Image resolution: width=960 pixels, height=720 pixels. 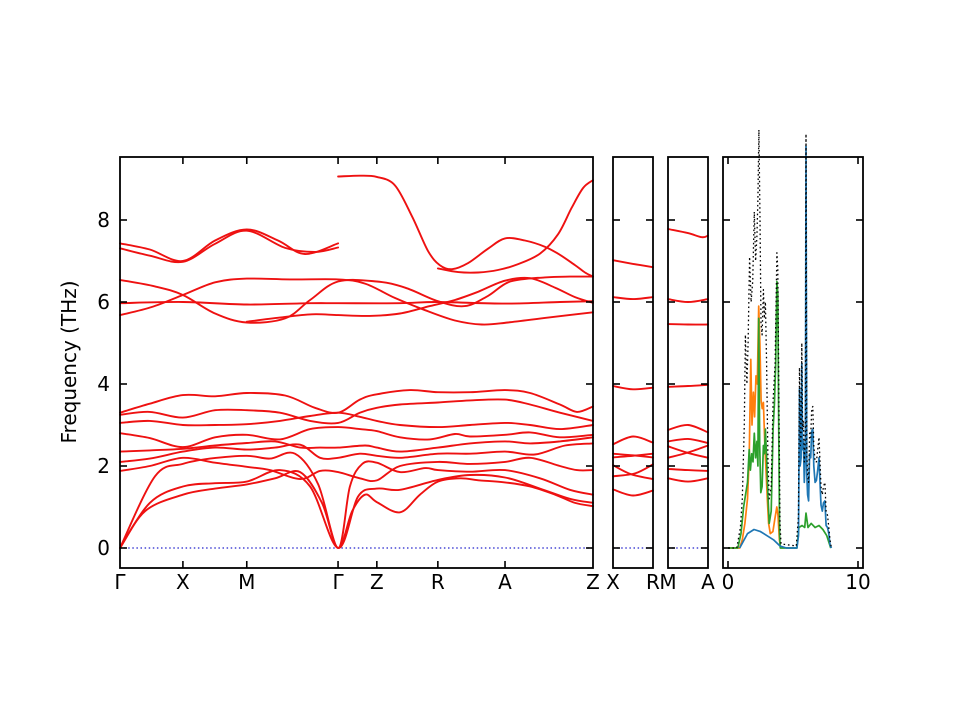 I want to click on dos-total-curve, so click(x=780, y=339).